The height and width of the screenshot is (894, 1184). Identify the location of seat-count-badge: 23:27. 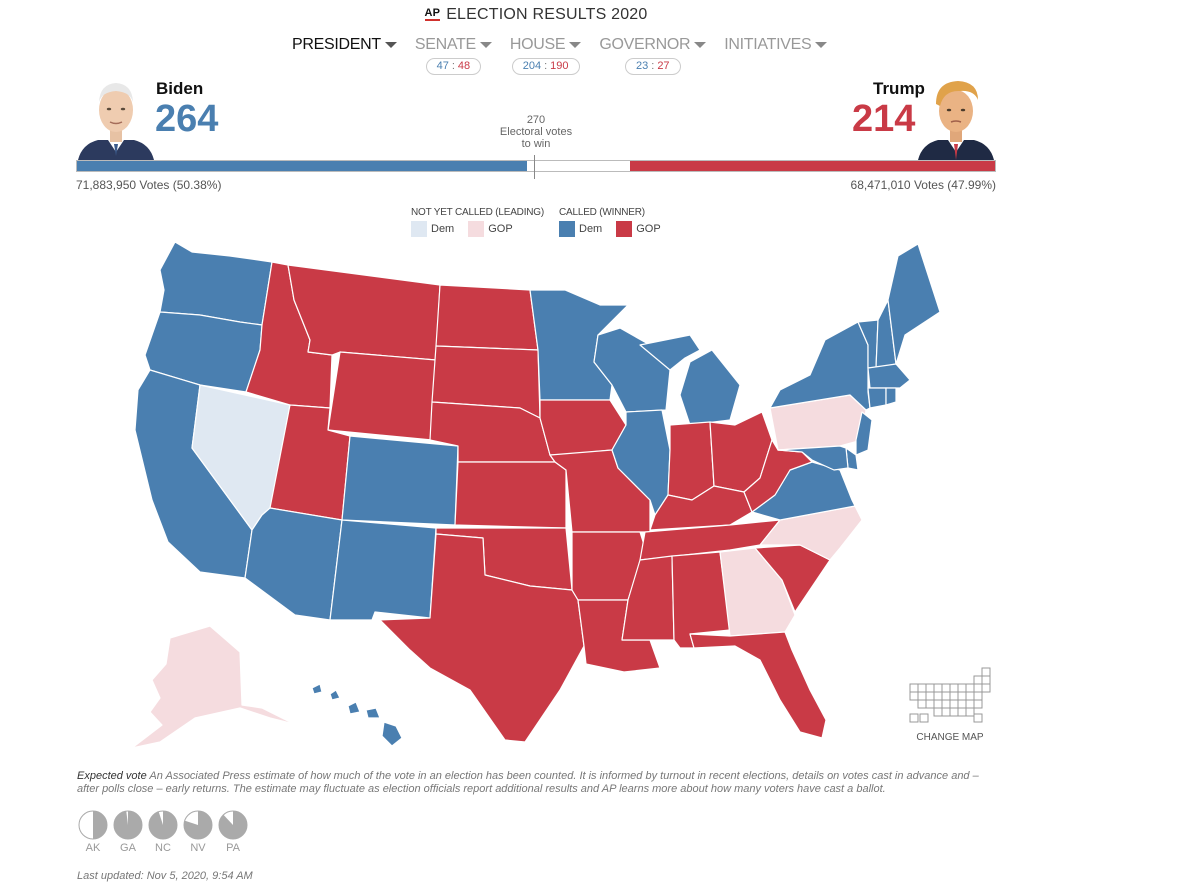
(653, 66).